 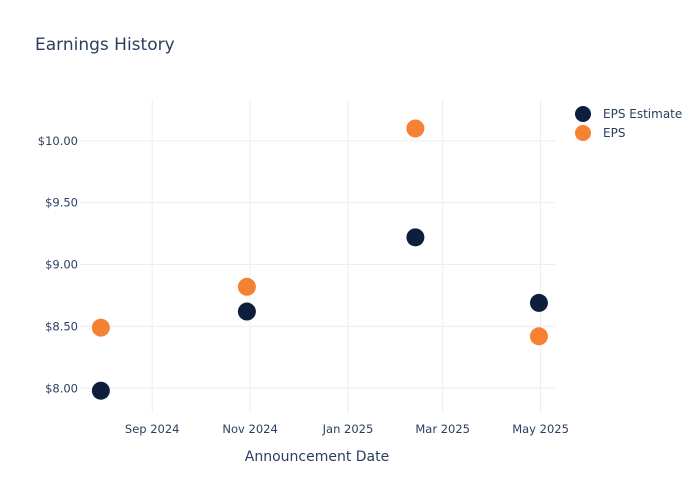 I want to click on x-axis-ticks: Sep 2024 Nov 2024 Jan 2025 Mar 2025 May 2025, so click(x=347, y=429).